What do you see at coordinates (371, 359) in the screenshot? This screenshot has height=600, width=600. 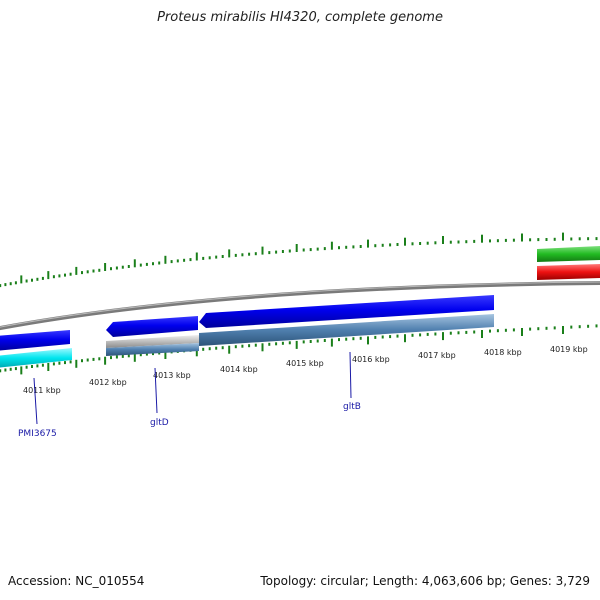 I see `tick-label: 4016 kbp` at bounding box center [371, 359].